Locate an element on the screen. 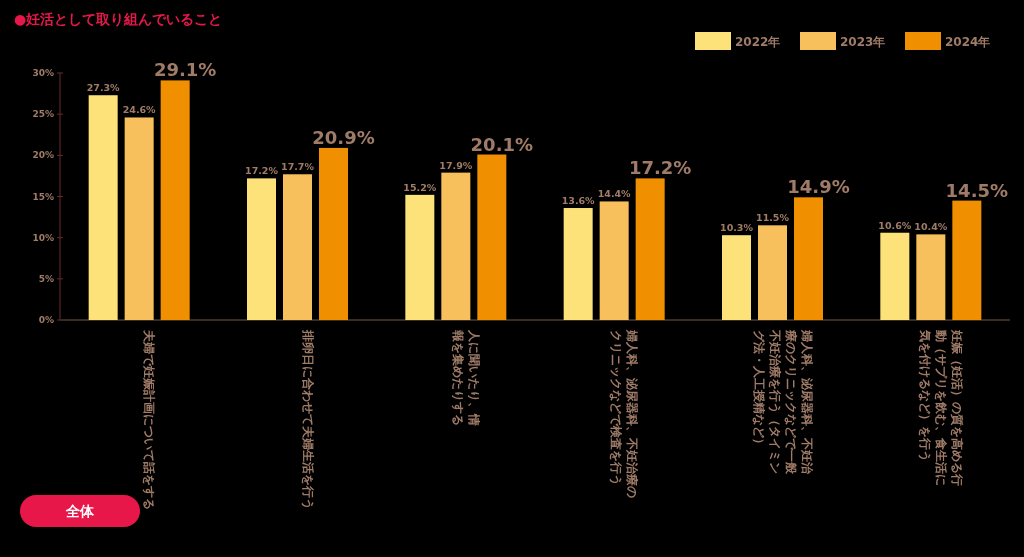  data-label: 17.7% is located at coordinates (298, 167).